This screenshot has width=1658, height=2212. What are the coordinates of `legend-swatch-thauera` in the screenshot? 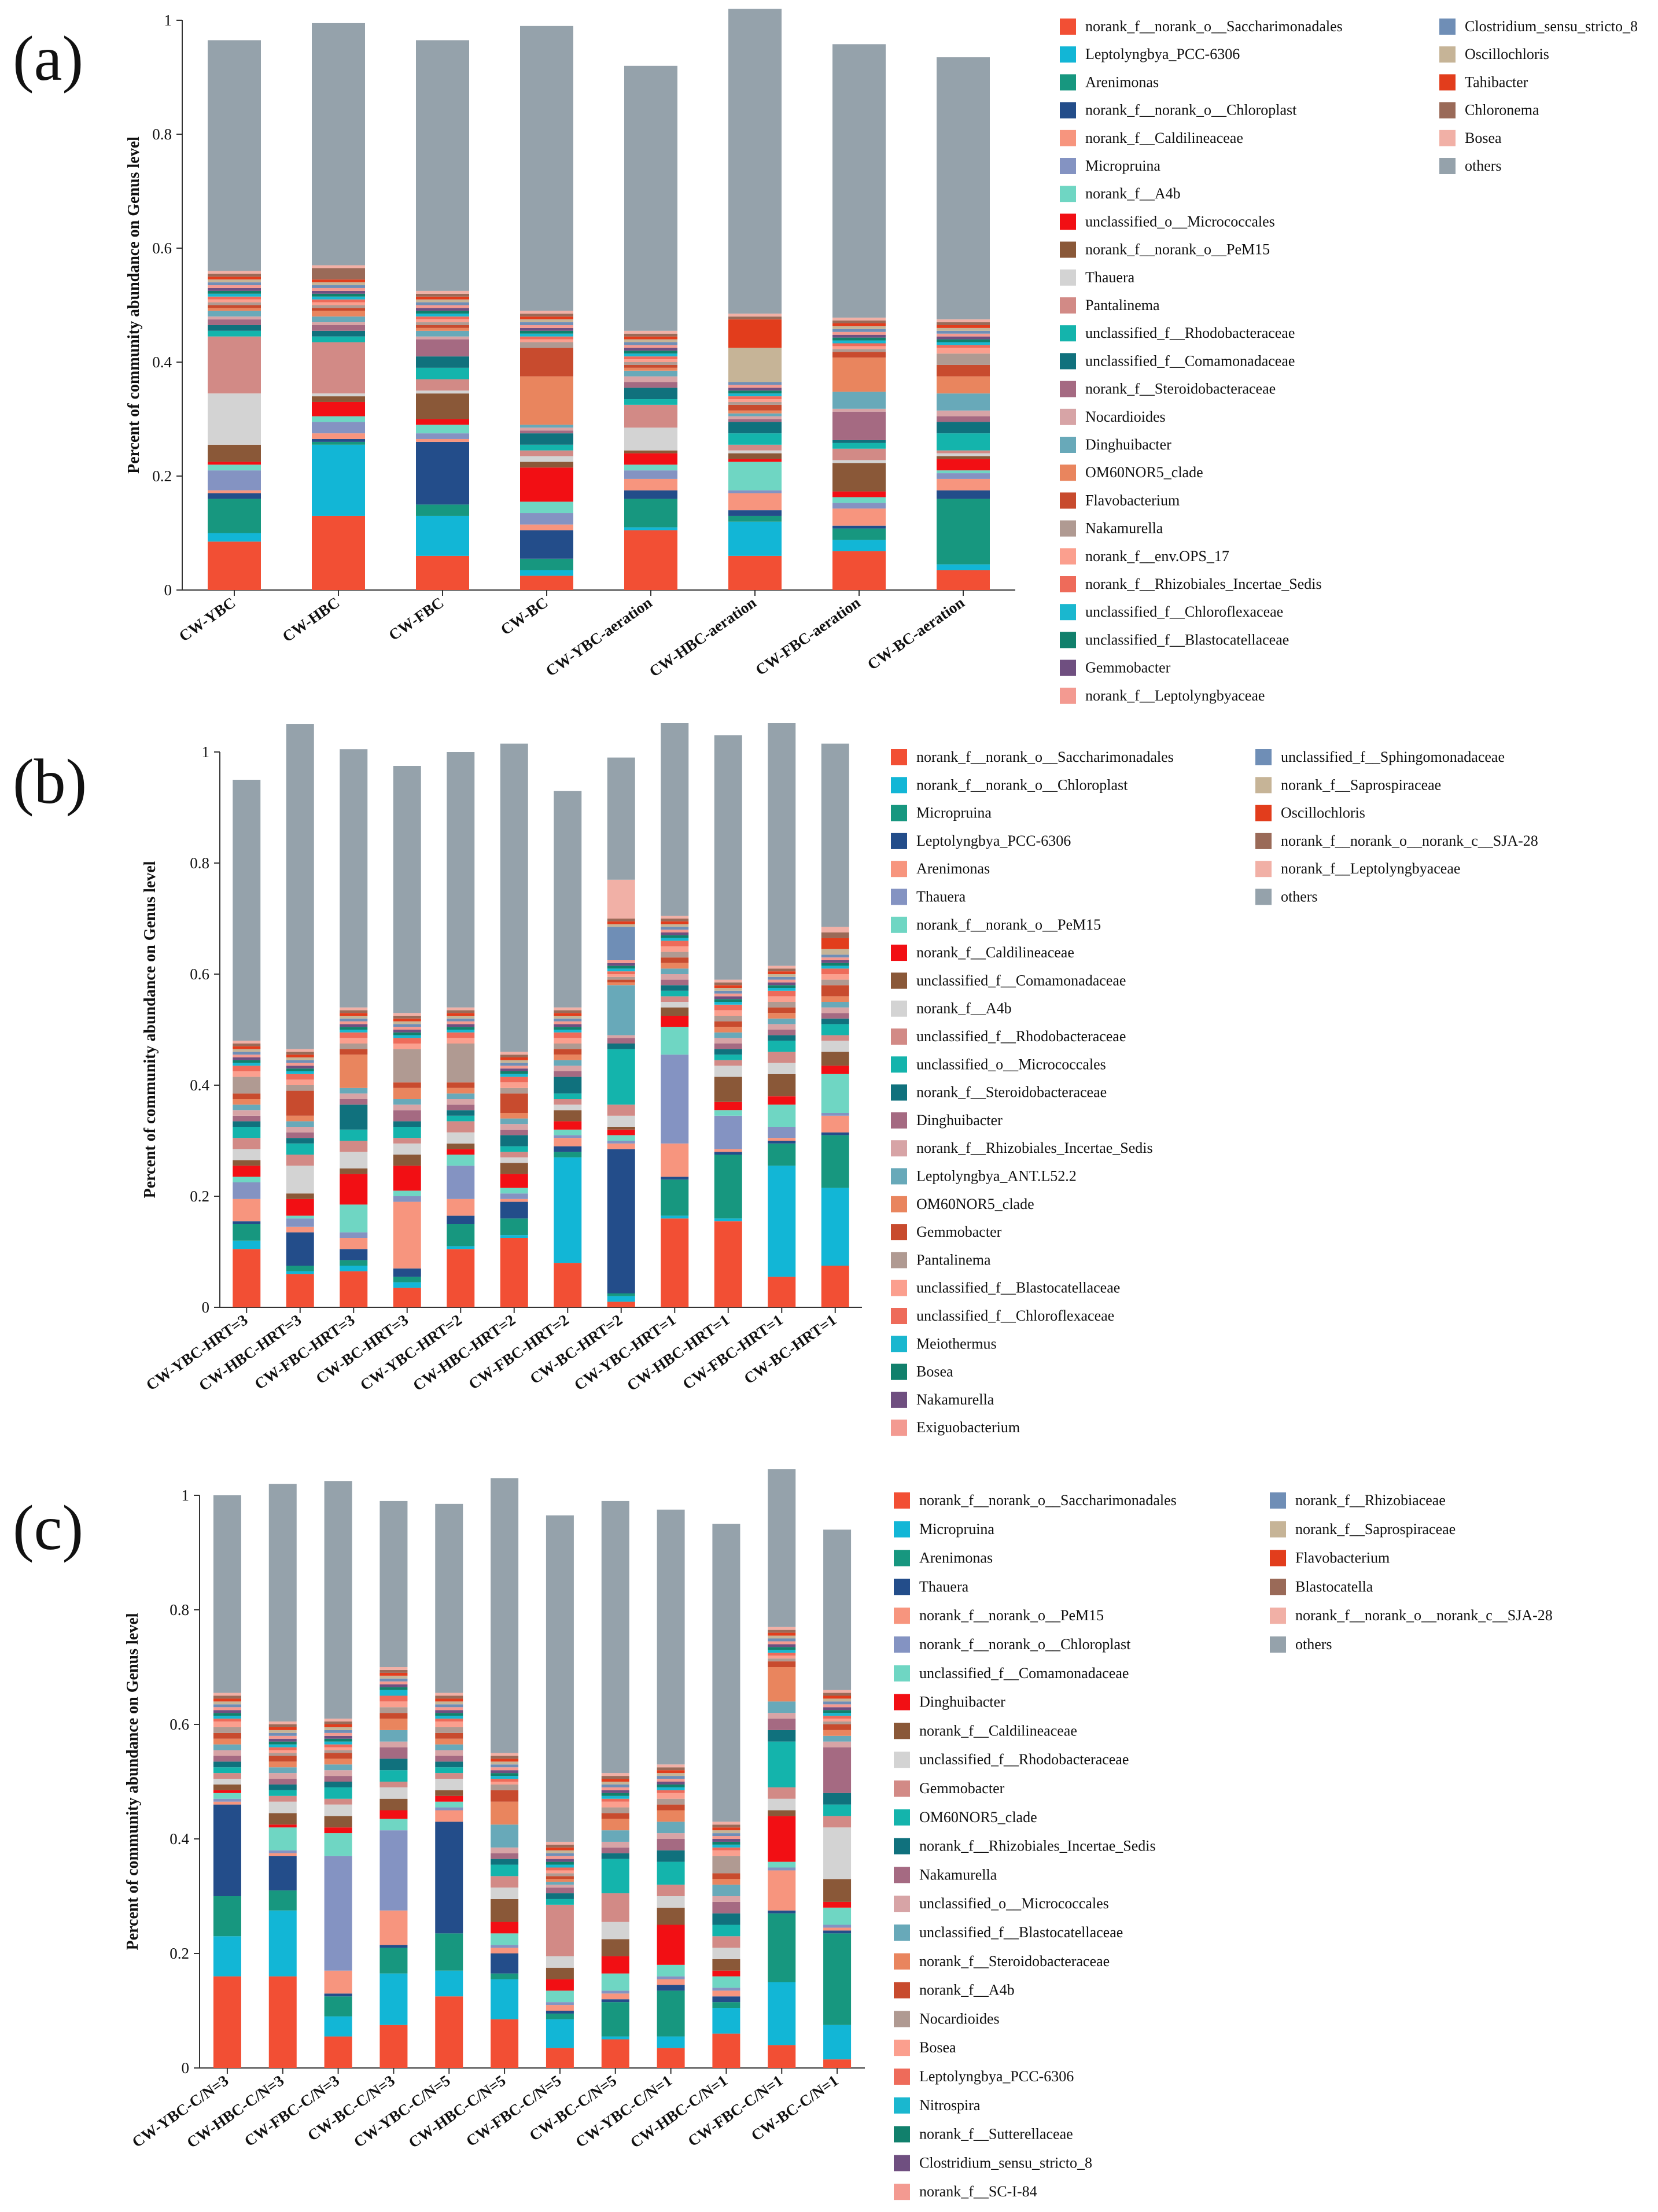 It's located at (899, 897).